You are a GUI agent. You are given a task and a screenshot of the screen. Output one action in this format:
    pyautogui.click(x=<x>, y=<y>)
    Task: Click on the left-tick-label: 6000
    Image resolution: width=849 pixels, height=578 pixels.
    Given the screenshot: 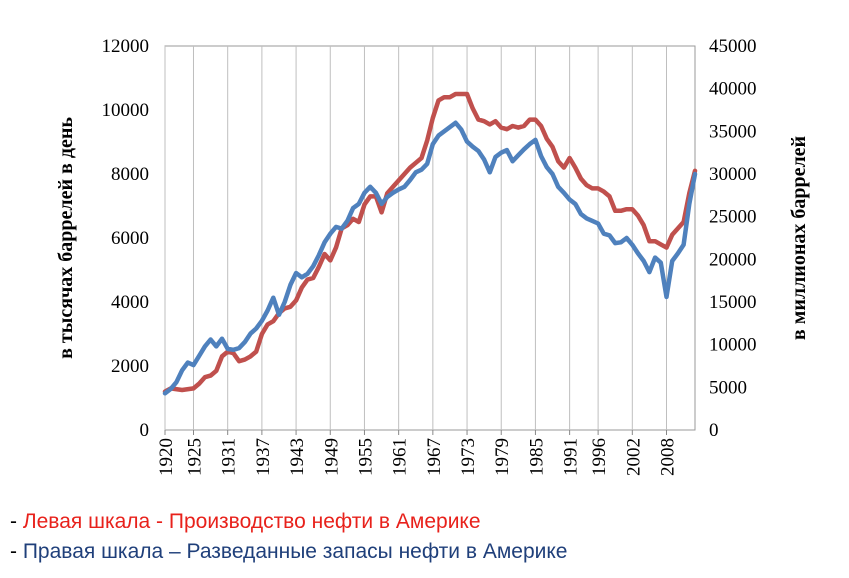 What is the action you would take?
    pyautogui.click(x=130, y=238)
    